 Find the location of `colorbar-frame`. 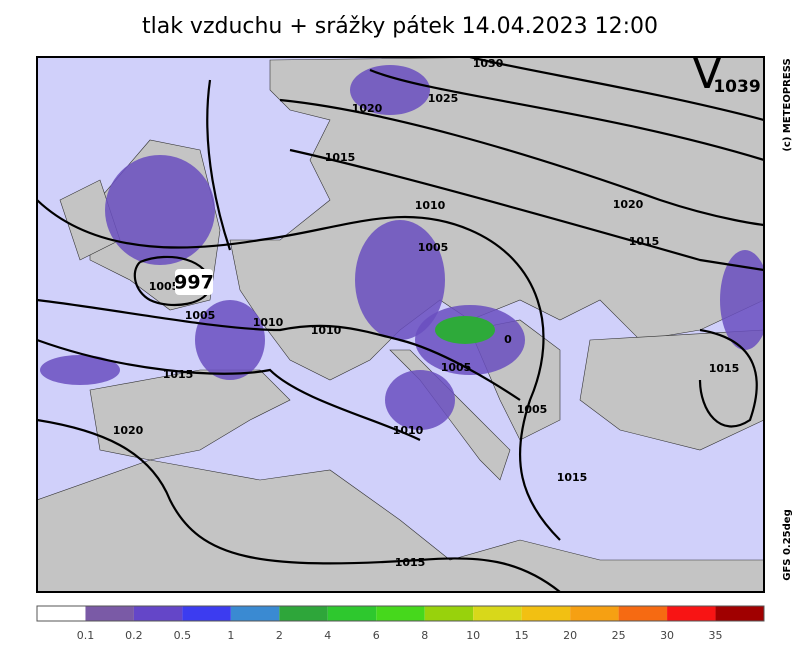

colorbar-frame is located at coordinates (400, 613).